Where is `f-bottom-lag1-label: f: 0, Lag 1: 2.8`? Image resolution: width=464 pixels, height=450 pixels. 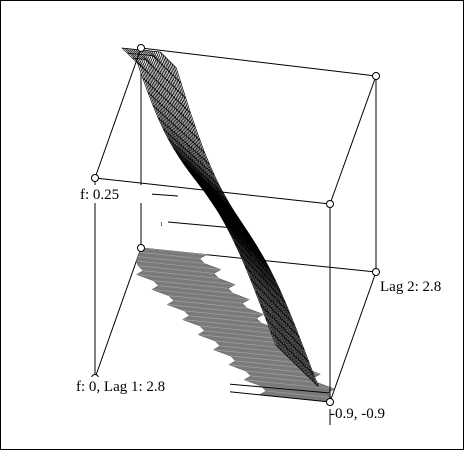 f-bottom-lag1-label: f: 0, Lag 1: 2.8 is located at coordinates (120, 387).